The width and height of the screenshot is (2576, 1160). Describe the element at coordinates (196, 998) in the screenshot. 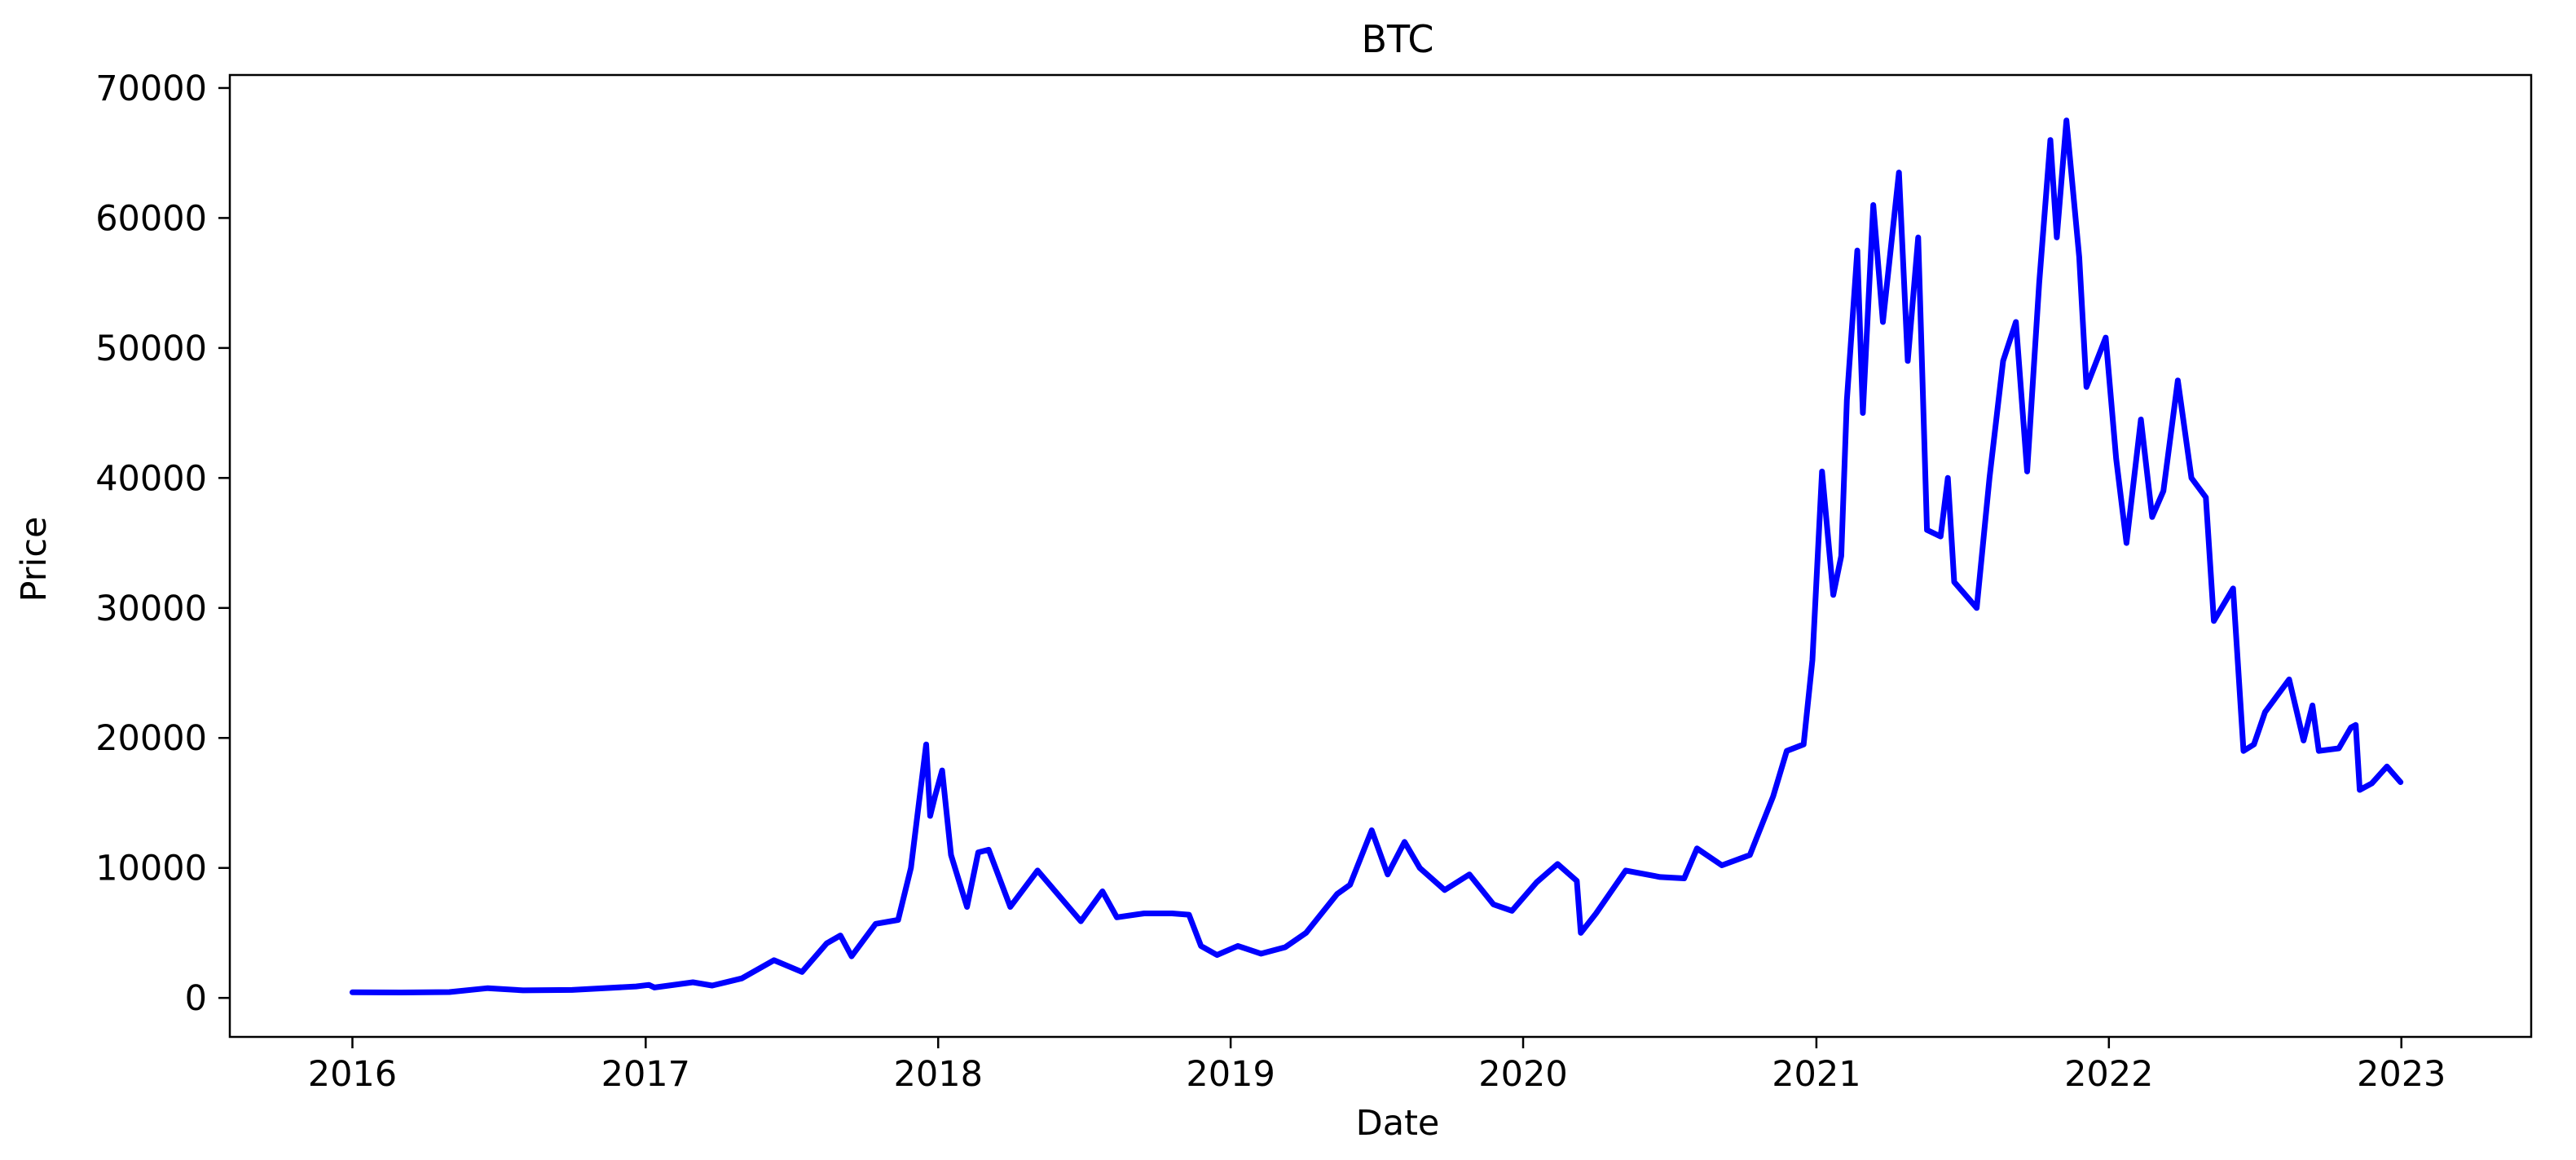

I see `y-tick-label: 0` at that location.